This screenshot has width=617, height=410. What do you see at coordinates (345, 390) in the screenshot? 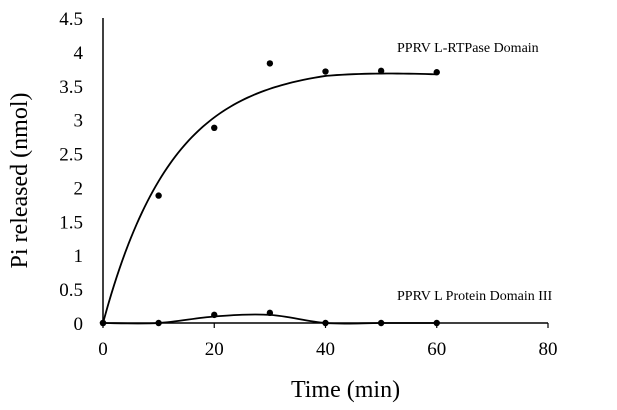
I see `x-axis-title: Time (min)` at bounding box center [345, 390].